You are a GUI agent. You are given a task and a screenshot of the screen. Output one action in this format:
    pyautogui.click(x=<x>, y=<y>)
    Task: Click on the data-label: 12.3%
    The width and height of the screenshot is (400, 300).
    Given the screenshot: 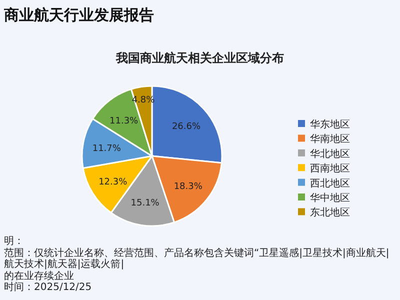 What is the action you would take?
    pyautogui.click(x=113, y=183)
    